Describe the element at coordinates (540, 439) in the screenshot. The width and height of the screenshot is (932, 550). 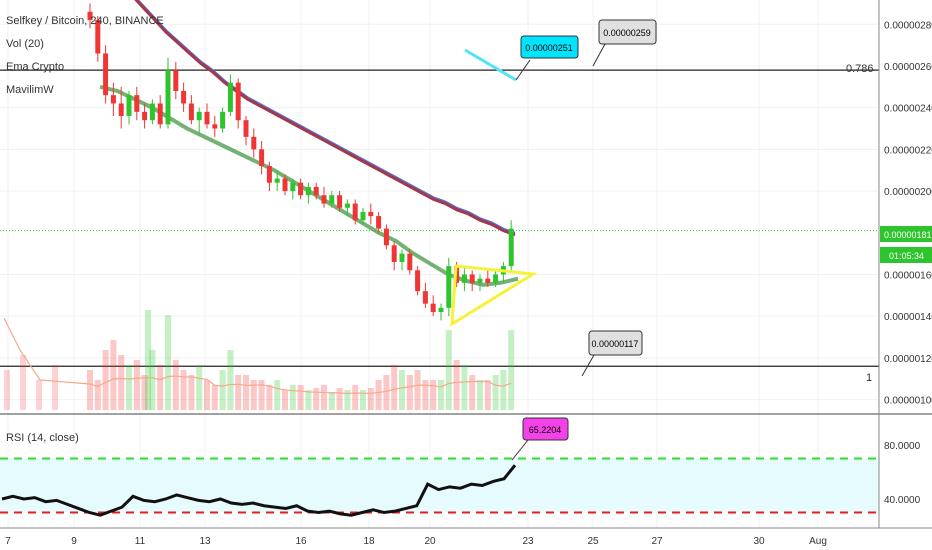
I see `callout-rsi: 65.2204` at that location.